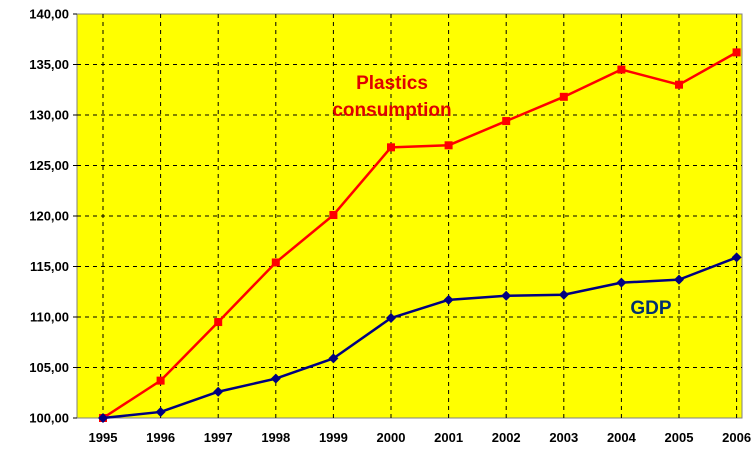 Image resolution: width=751 pixels, height=453 pixels. What do you see at coordinates (275, 437) in the screenshot?
I see `x-tick-label: 1998` at bounding box center [275, 437].